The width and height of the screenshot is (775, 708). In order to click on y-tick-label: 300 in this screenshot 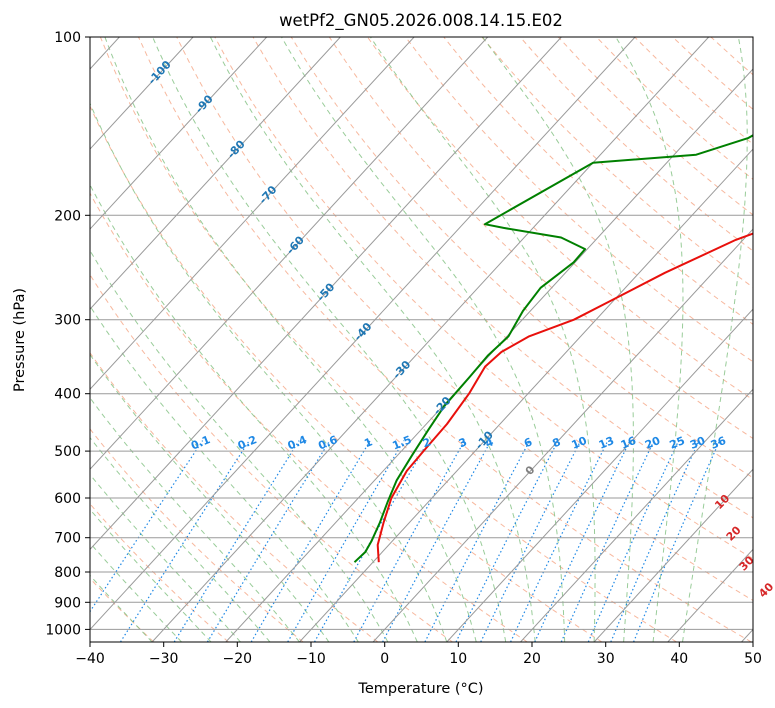, I will do `click(67, 321)`.